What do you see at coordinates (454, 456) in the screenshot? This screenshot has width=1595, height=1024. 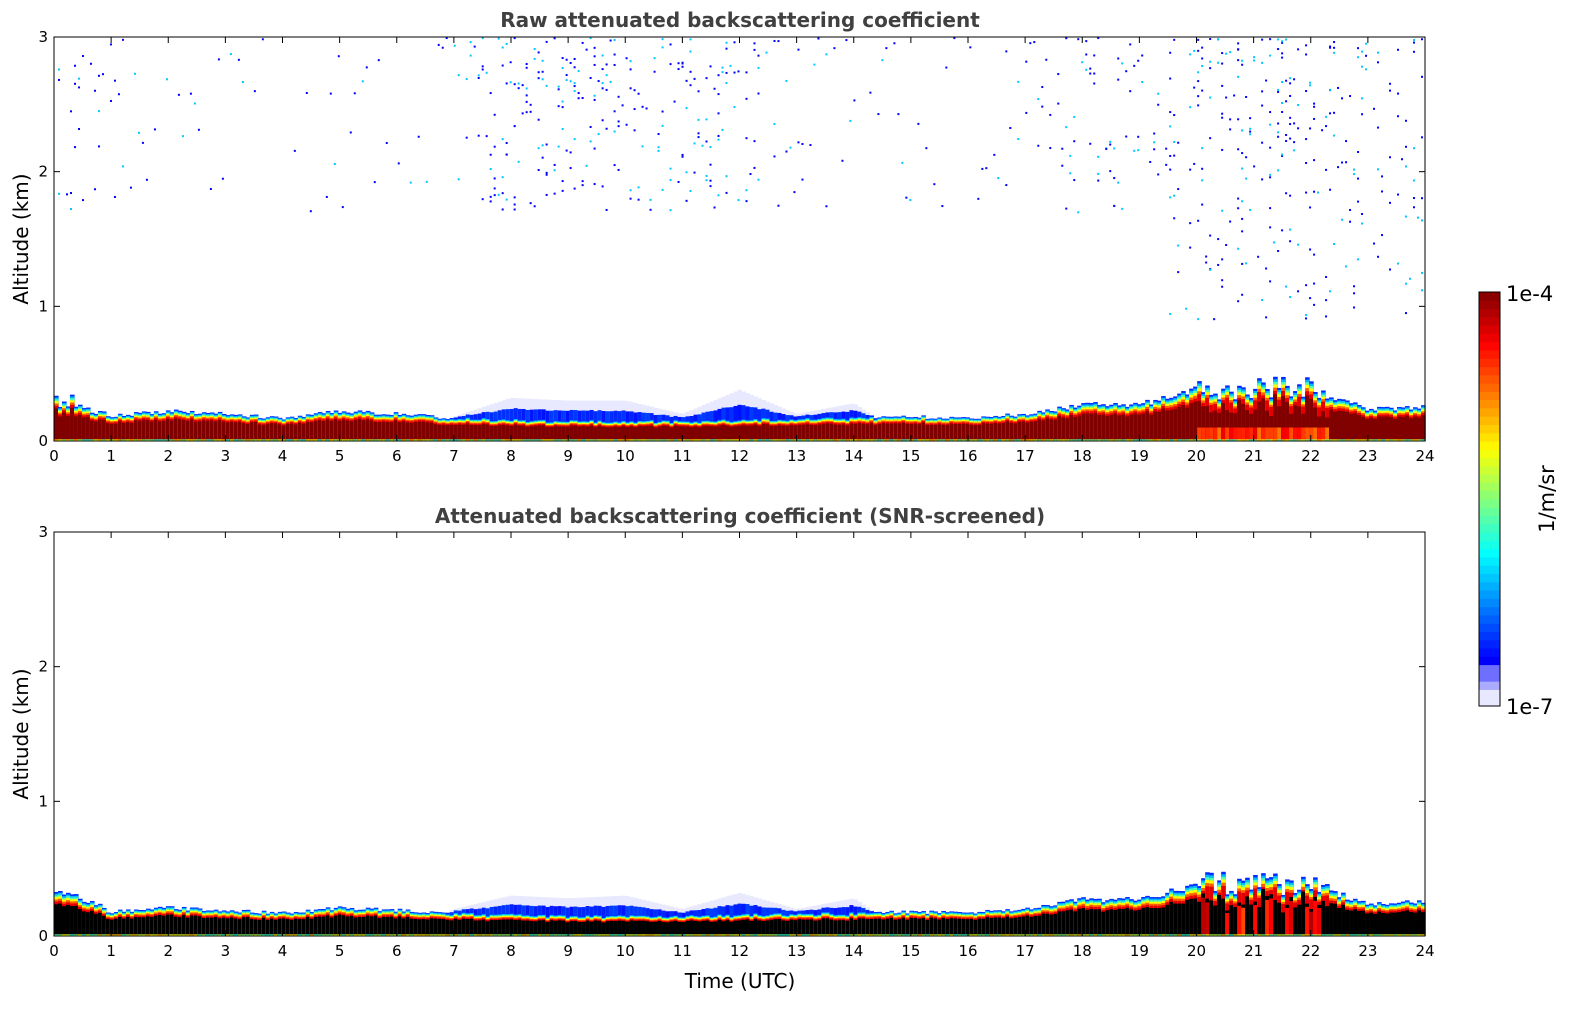 I see `x-tick-label: 7` at bounding box center [454, 456].